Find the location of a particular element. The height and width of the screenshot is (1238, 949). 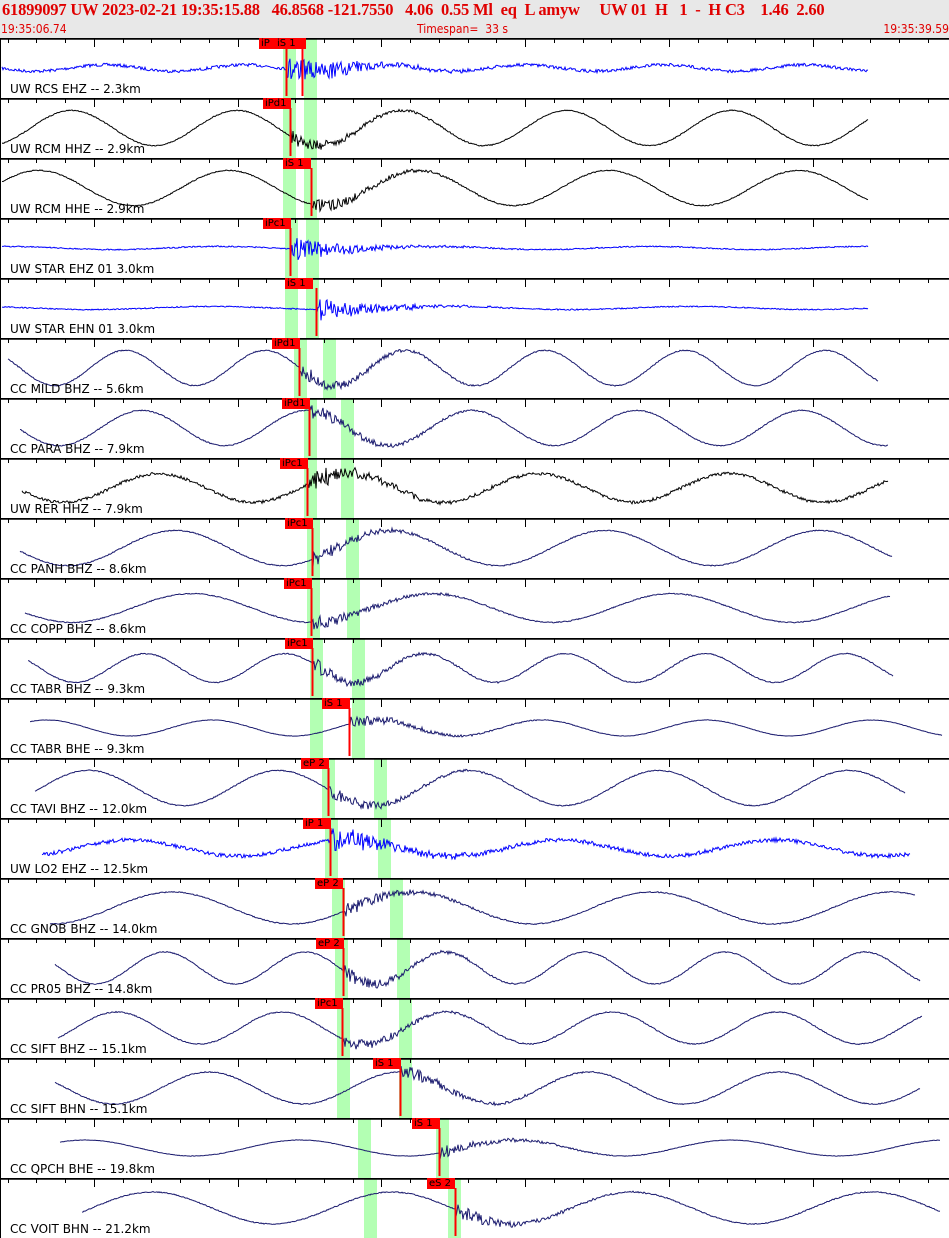

trace-panel: eP 2 CC PR05 BHZ -- 14.8km is located at coordinates (474, 968).